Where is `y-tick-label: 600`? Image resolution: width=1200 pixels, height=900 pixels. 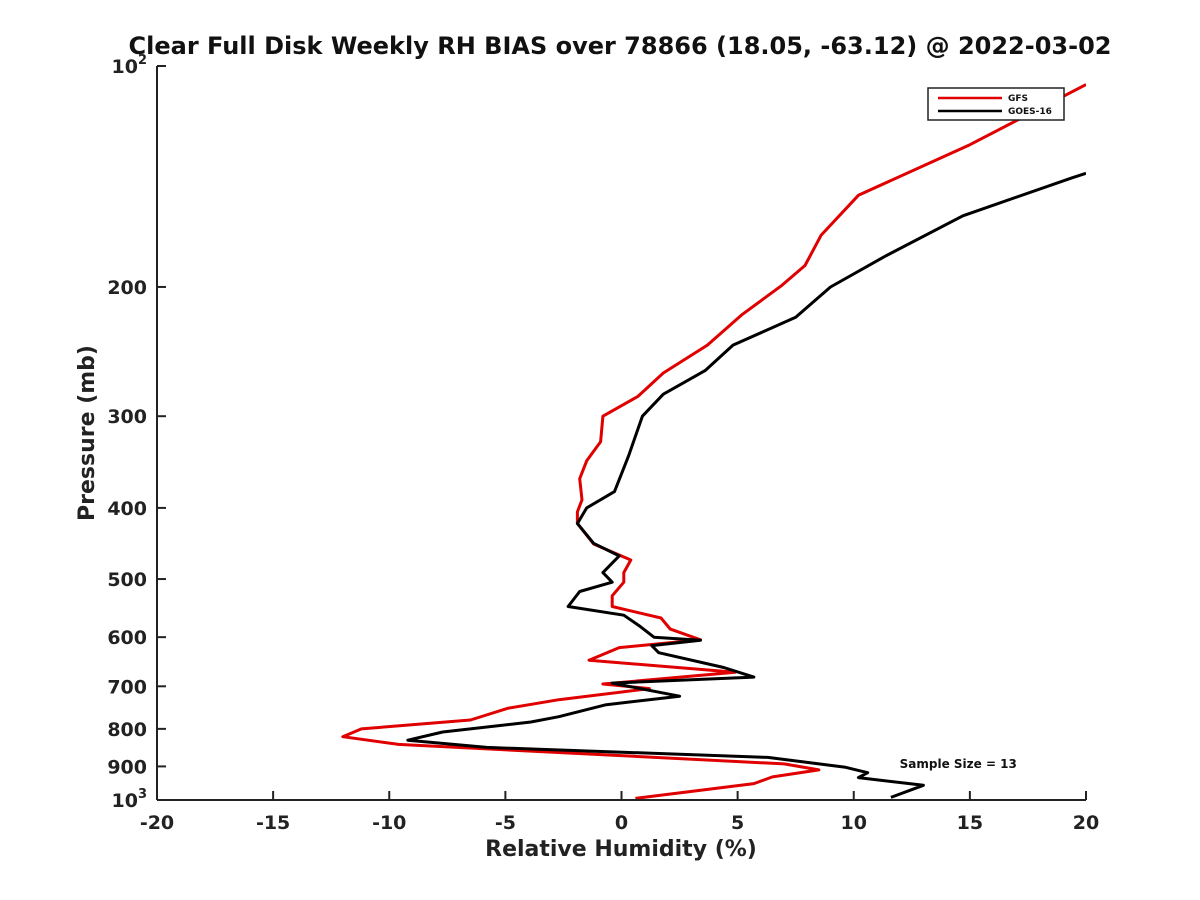
y-tick-label: 600 is located at coordinates (127, 638).